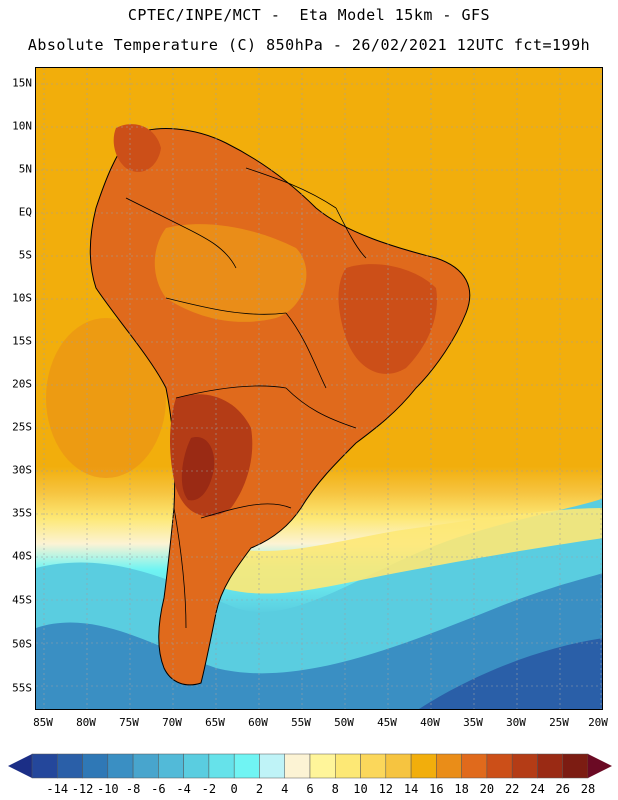  Describe the element at coordinates (57, 789) in the screenshot. I see `colorbar-tick-label: -14` at that location.